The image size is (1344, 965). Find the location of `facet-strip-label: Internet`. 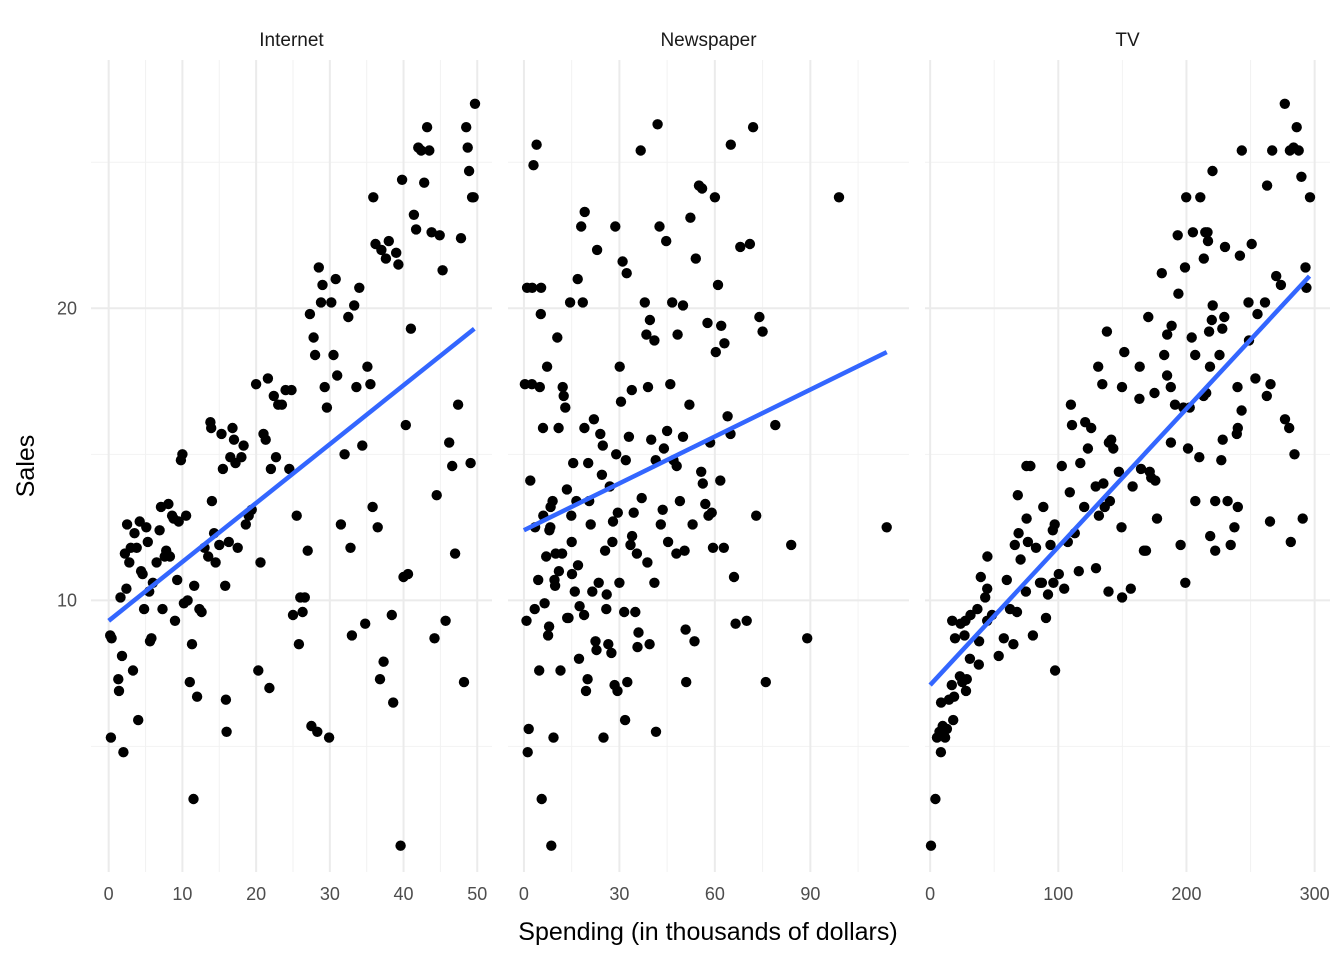

facet-strip-label: Internet is located at coordinates (291, 40).